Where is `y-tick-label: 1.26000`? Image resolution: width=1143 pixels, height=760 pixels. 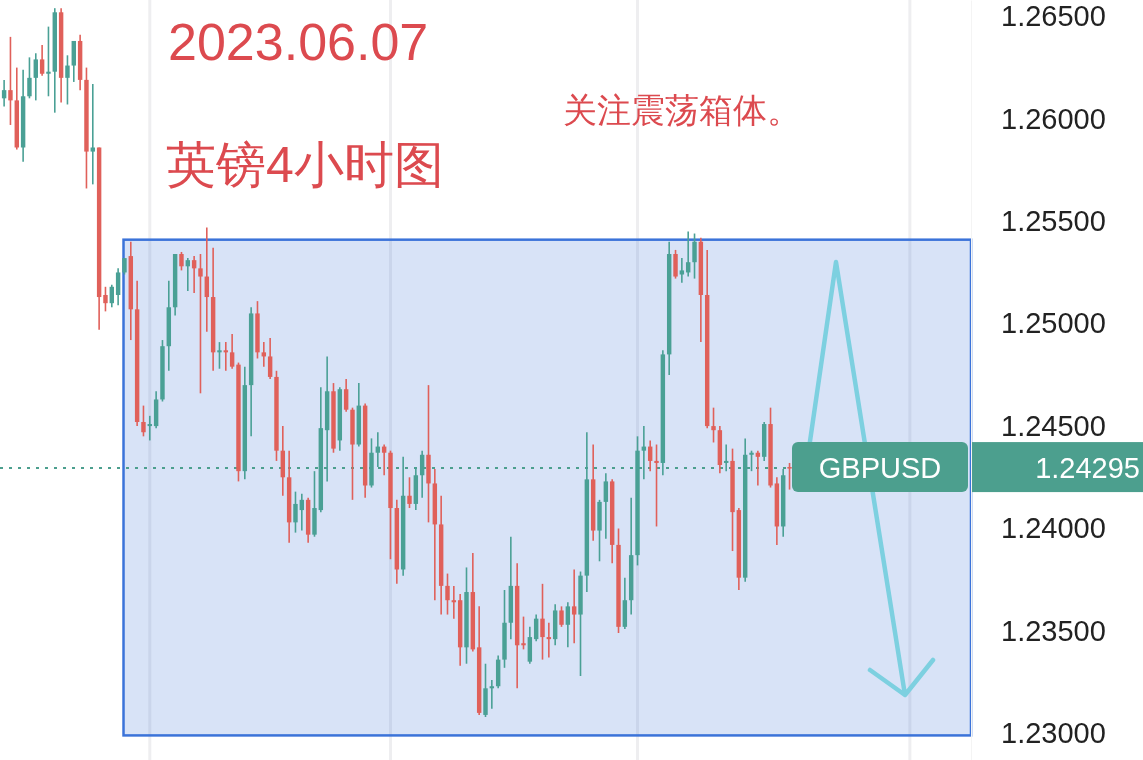 y-tick-label: 1.26000 is located at coordinates (1053, 118).